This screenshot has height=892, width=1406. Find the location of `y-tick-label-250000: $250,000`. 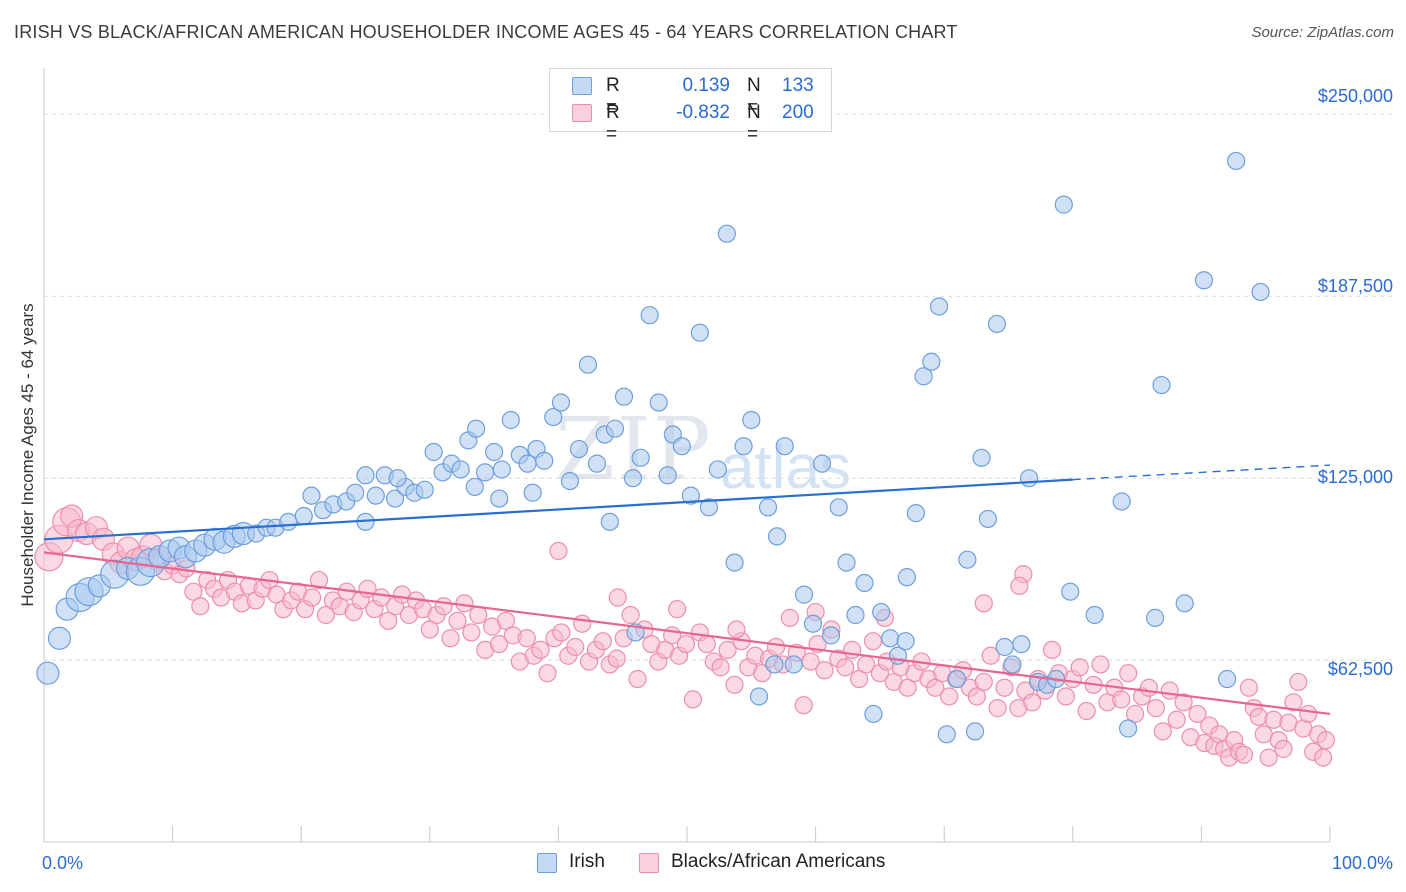

y-tick-label-250000: $250,000 is located at coordinates (1355, 96).